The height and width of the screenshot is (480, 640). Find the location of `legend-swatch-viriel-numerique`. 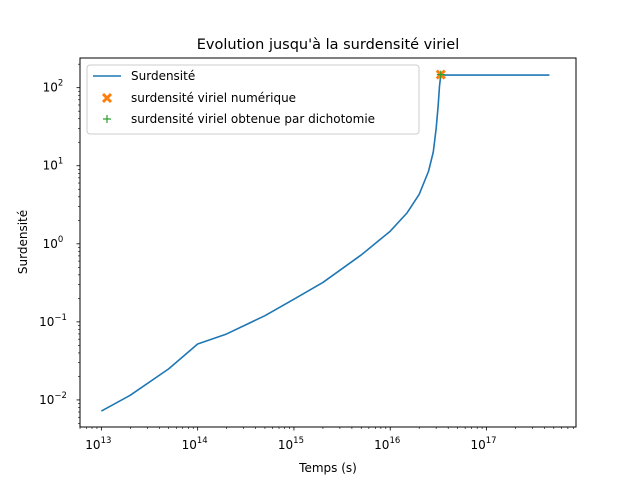

legend-swatch-viriel-numerique is located at coordinates (107, 98).